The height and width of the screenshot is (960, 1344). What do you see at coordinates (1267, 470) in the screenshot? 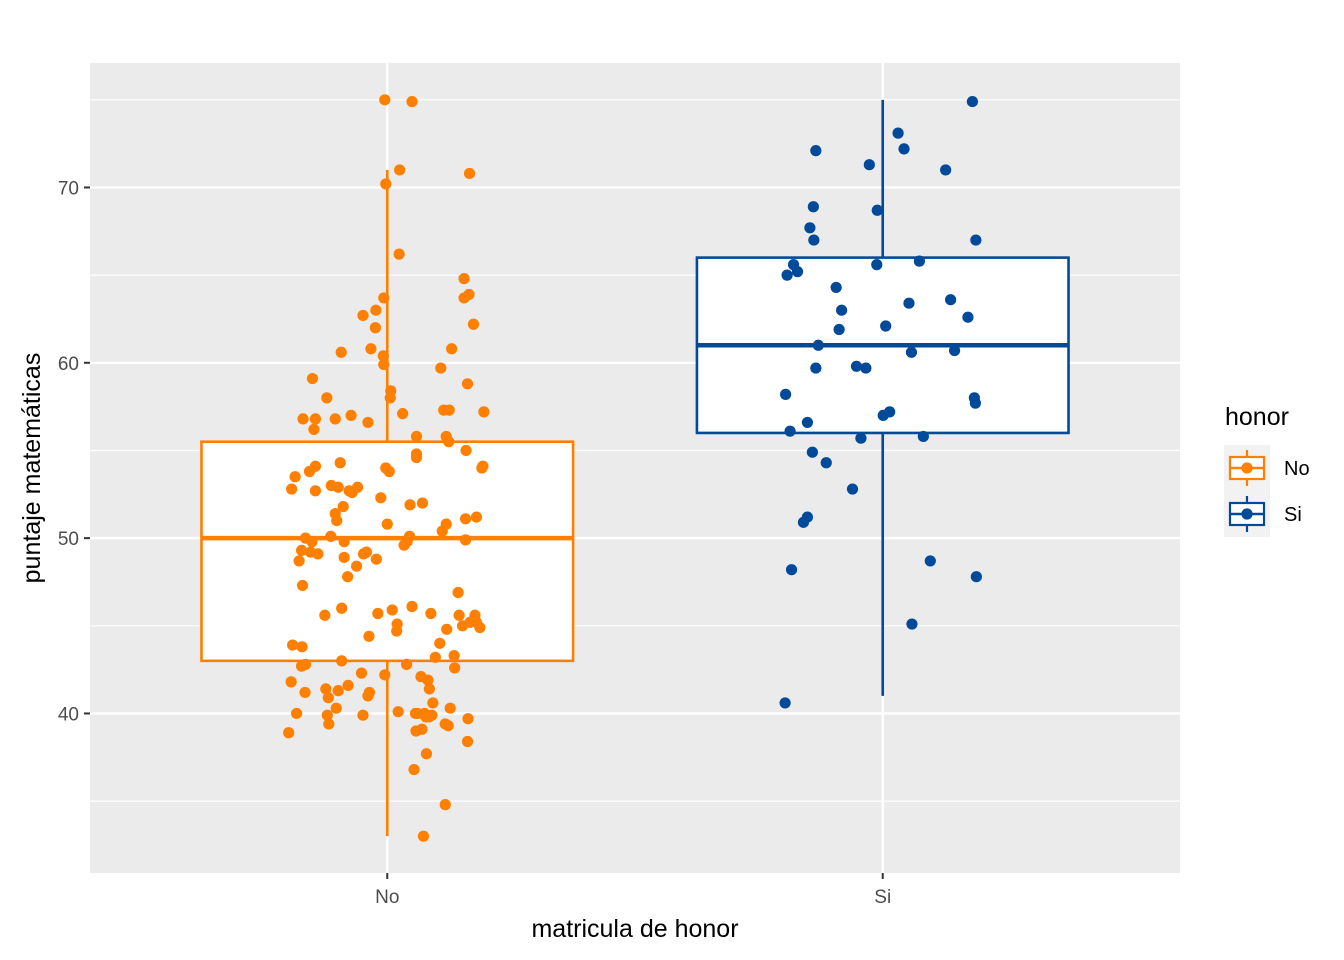
I see `legend: honor No Si` at bounding box center [1267, 470].